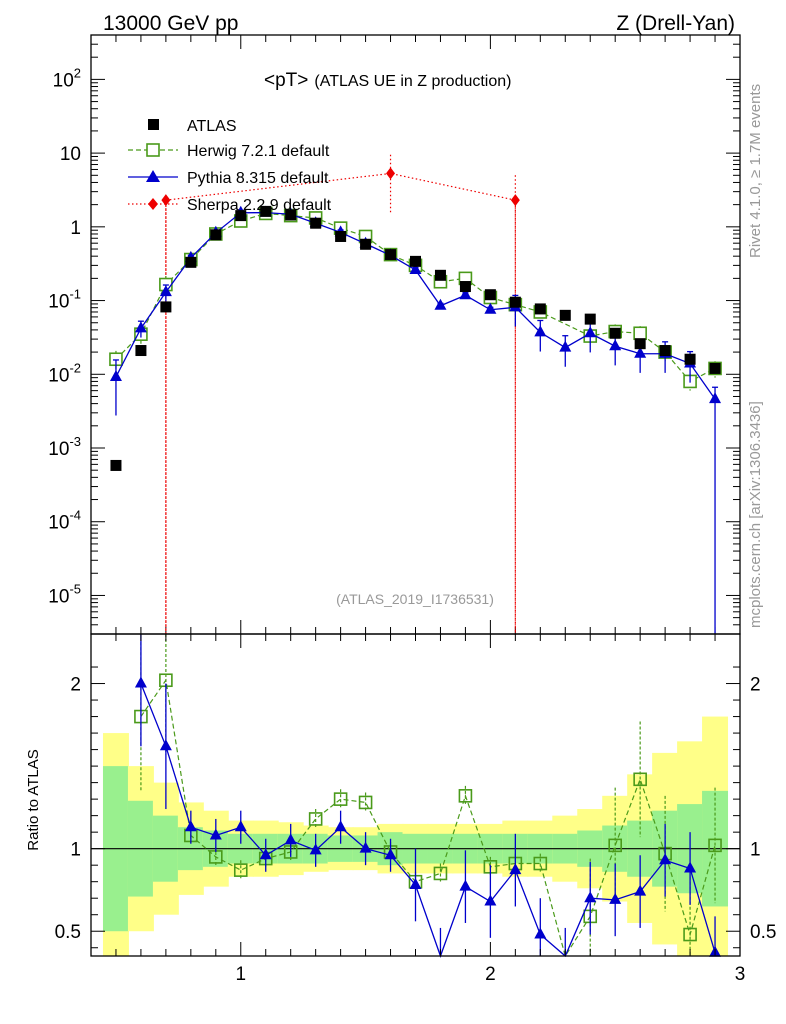 The image size is (786, 1024). I want to click on y-tick-label-exponent: -3, so click(75, 441).